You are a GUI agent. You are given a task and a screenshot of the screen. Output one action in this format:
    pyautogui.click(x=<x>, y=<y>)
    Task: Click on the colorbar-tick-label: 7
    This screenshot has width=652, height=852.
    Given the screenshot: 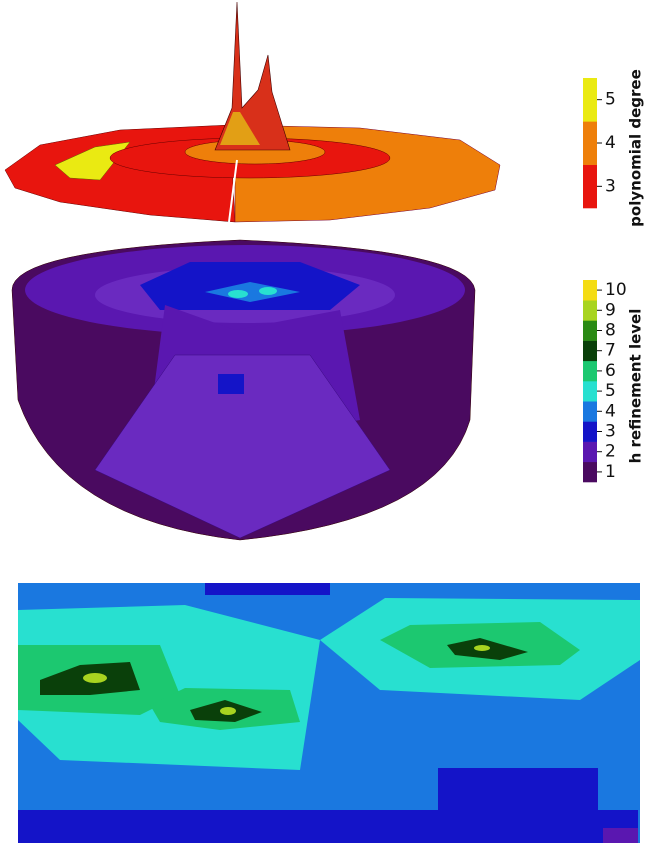 What is the action you would take?
    pyautogui.click(x=610, y=351)
    